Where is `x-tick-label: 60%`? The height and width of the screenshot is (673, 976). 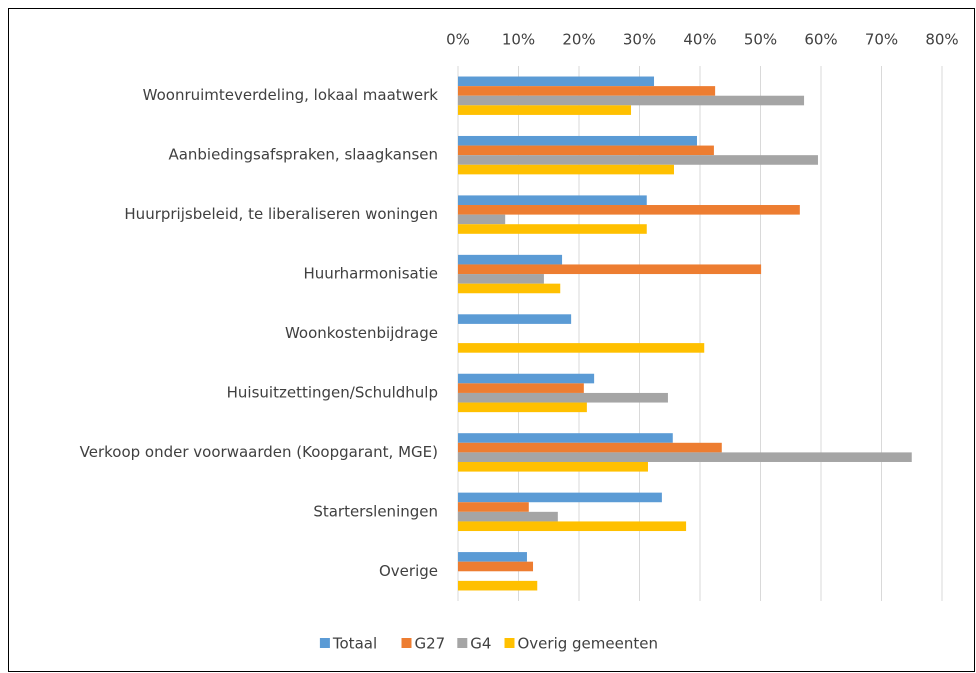
x-tick-label: 60% is located at coordinates (820, 40).